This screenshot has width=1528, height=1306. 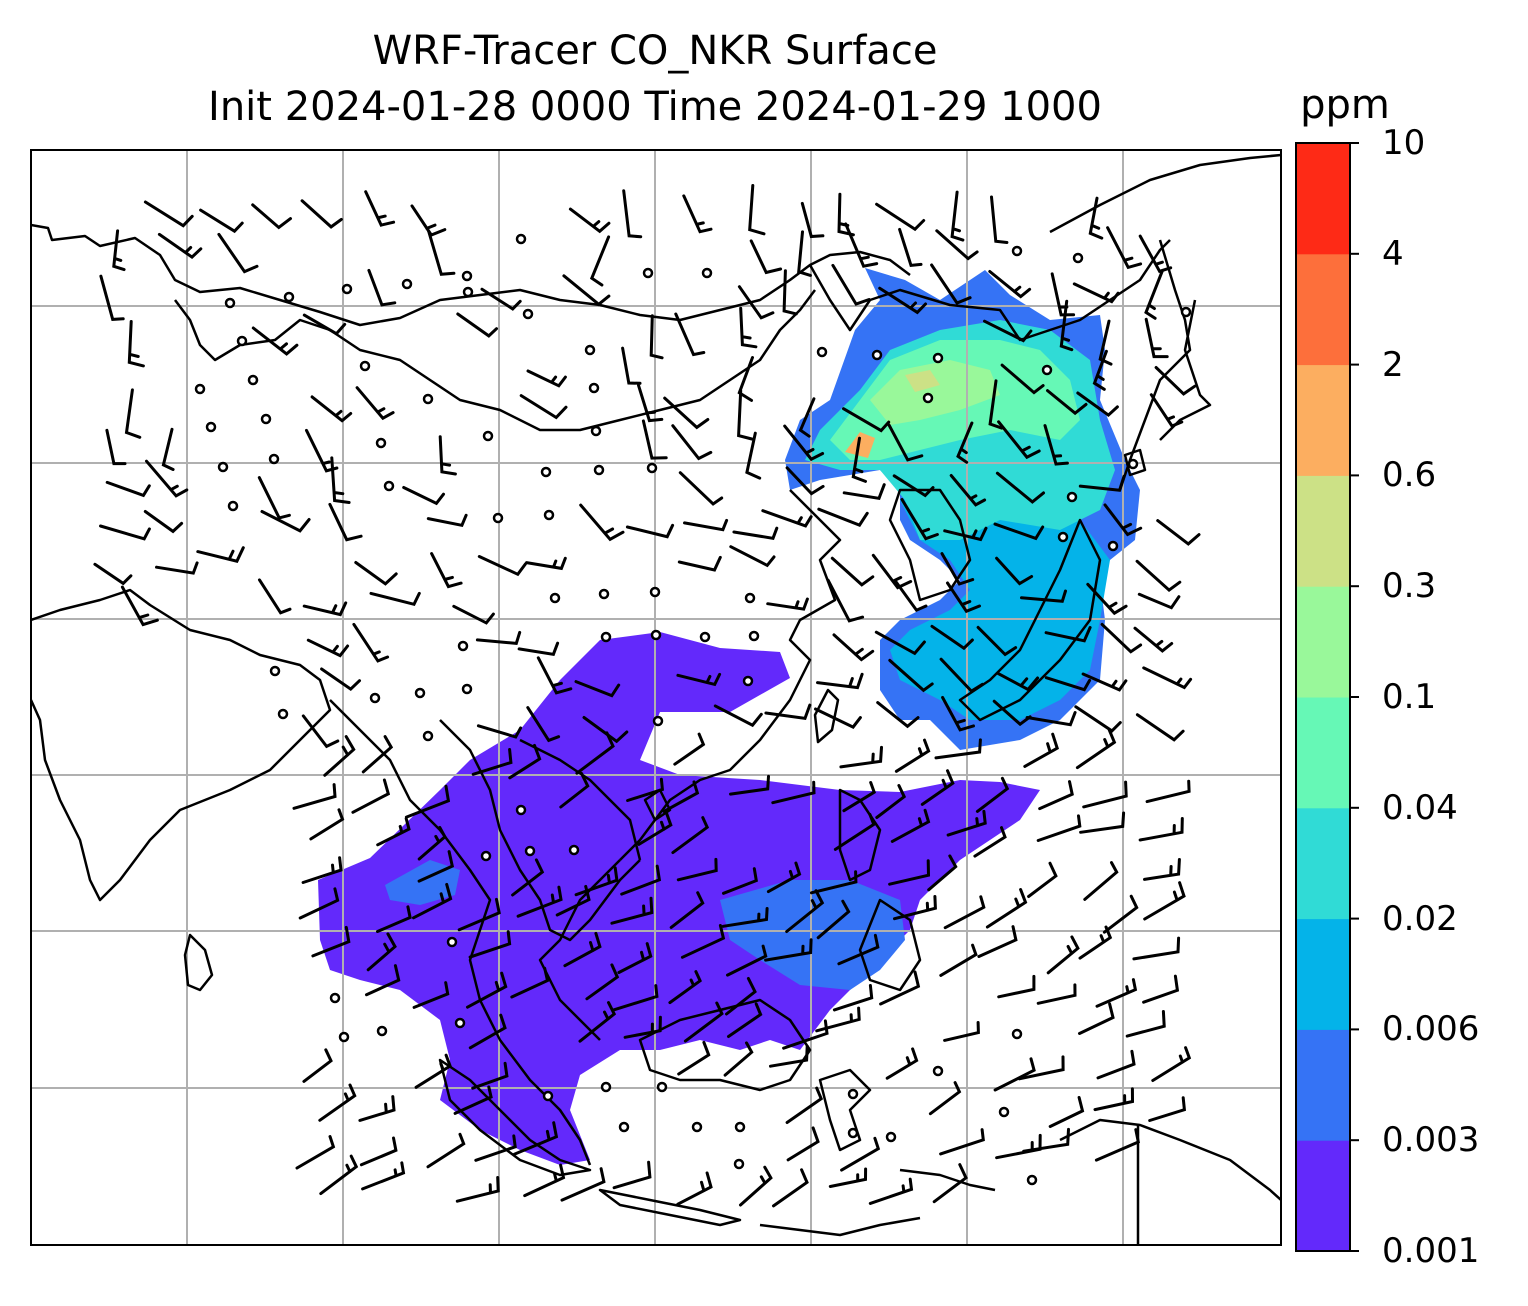 What do you see at coordinates (1393, 253) in the screenshot?
I see `colorbar-tick-label: 4` at bounding box center [1393, 253].